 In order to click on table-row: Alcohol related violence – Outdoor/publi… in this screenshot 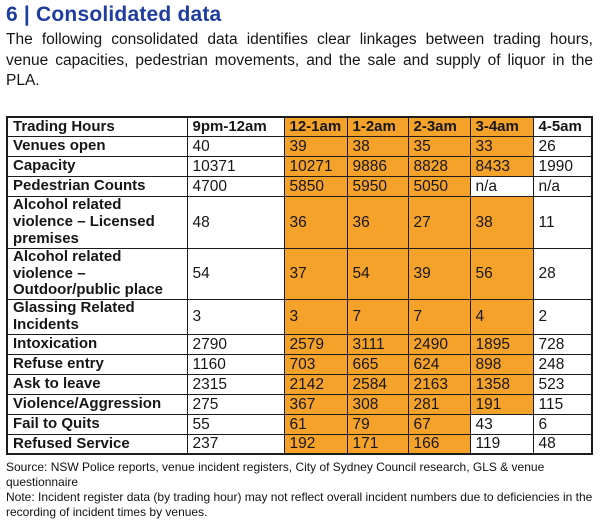, I will do `click(299, 274)`.